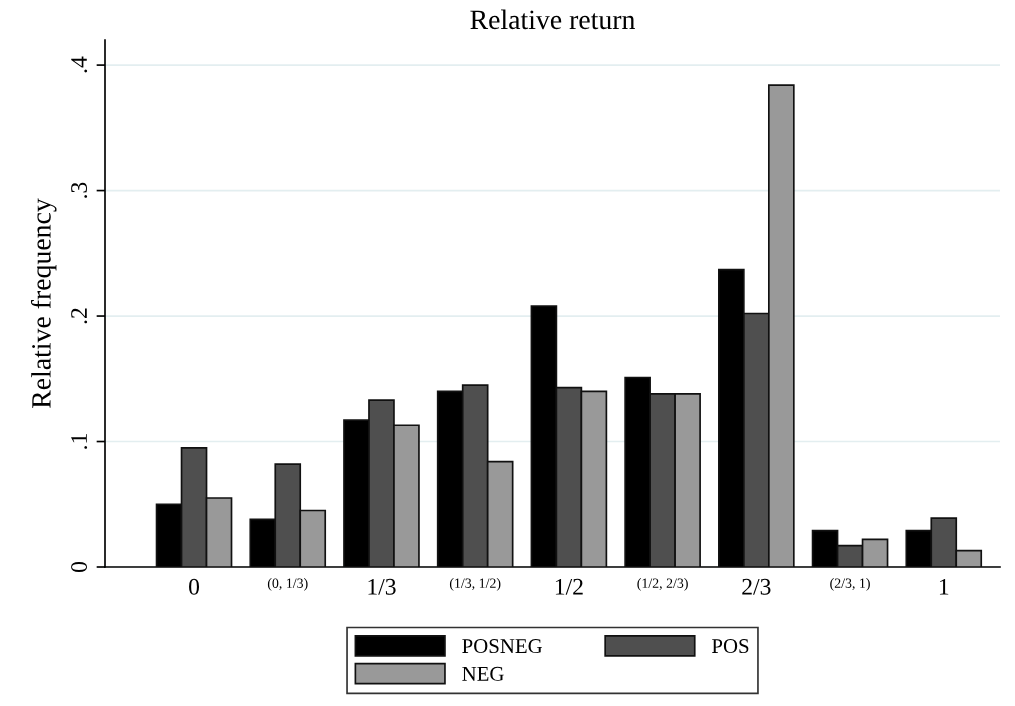  Describe the element at coordinates (483, 673) in the screenshot. I see `legend-label: NEG` at that location.